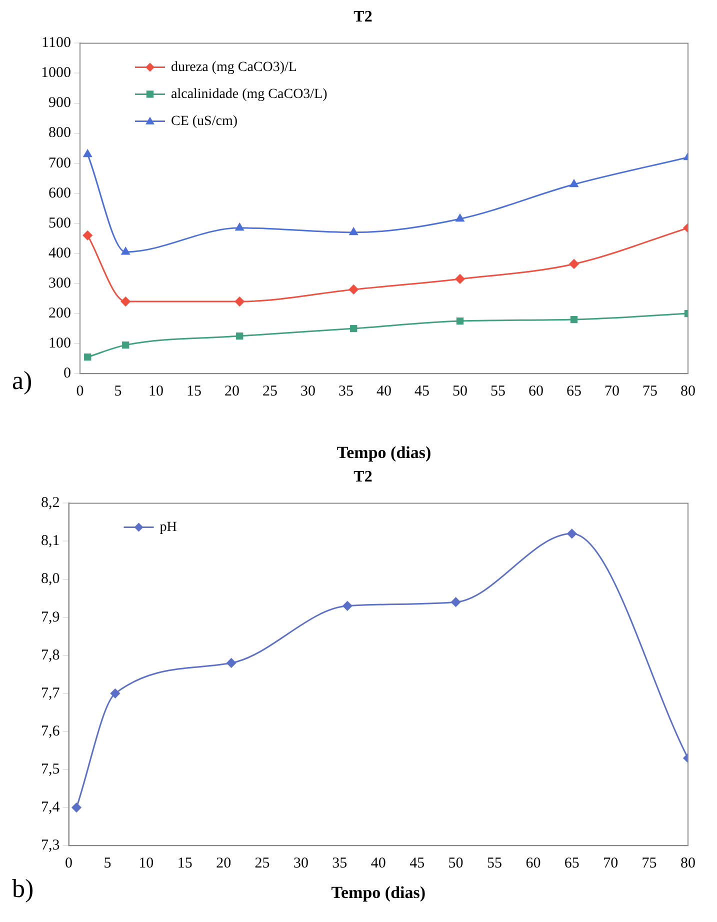  I want to click on y-tick-label: 7,6, so click(50, 731).